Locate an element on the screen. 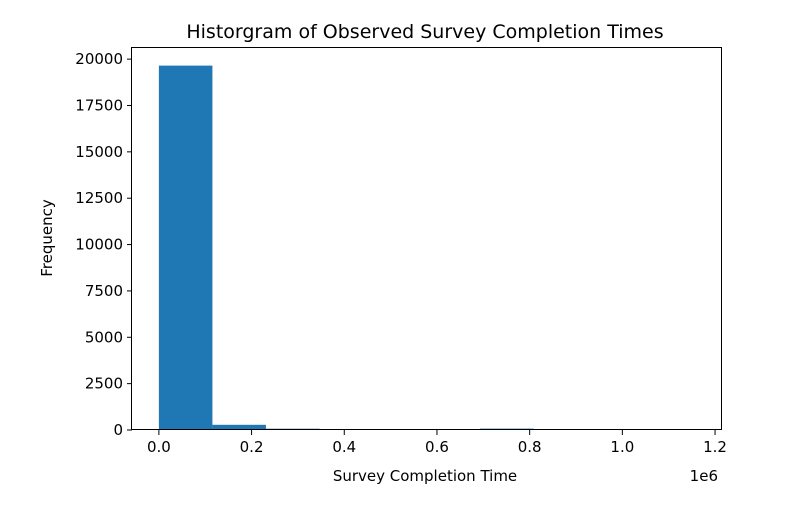  y-axis: 0 2500 5000 7500 10000 12500 15000 17500 20000 is located at coordinates (103, 244).